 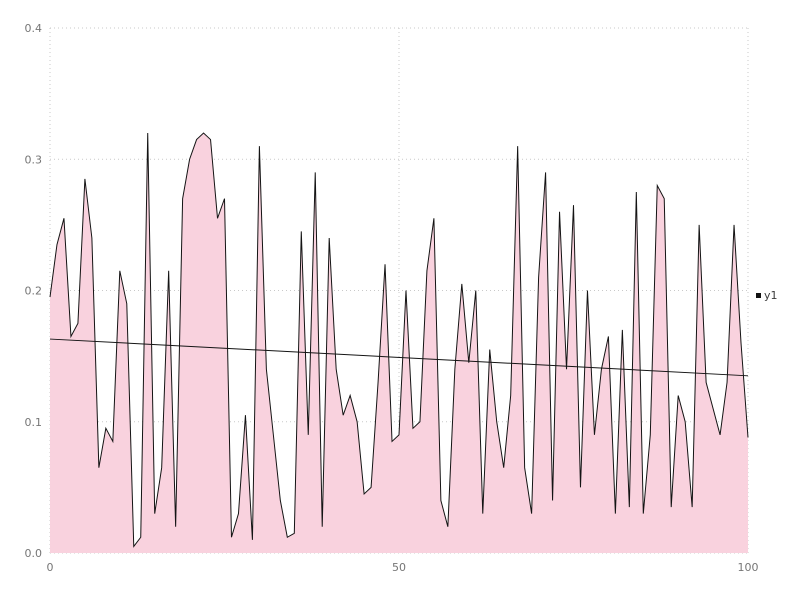 What do you see at coordinates (34, 422) in the screenshot?
I see `y-tick-label: 0.1` at bounding box center [34, 422].